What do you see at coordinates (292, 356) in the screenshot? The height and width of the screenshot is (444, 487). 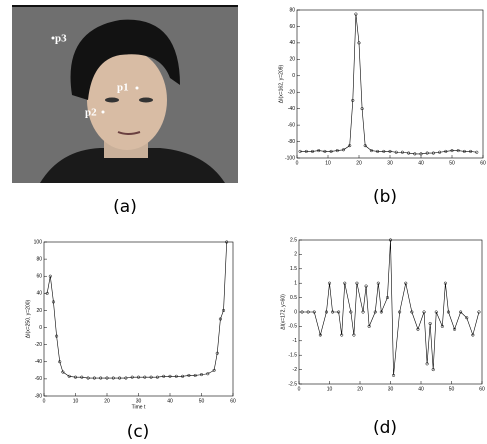 I see `y-tick-label: -1.5` at bounding box center [292, 356].